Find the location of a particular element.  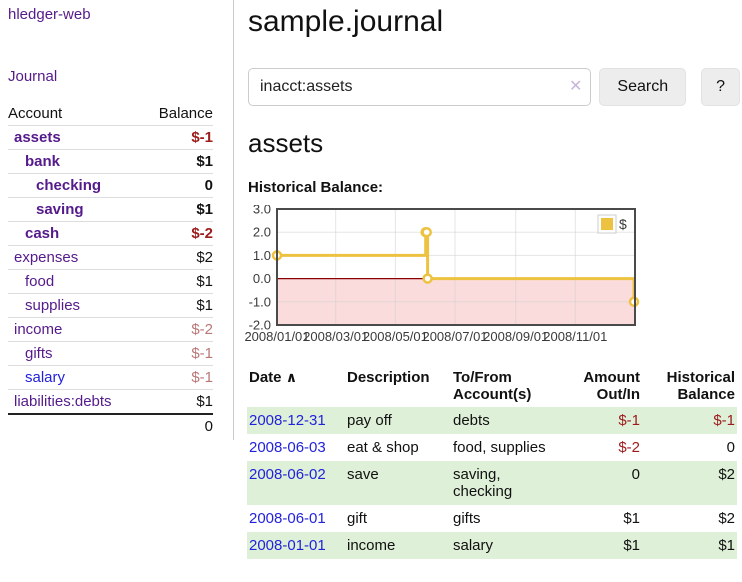

account-row: expenses $2 is located at coordinates (110, 257).